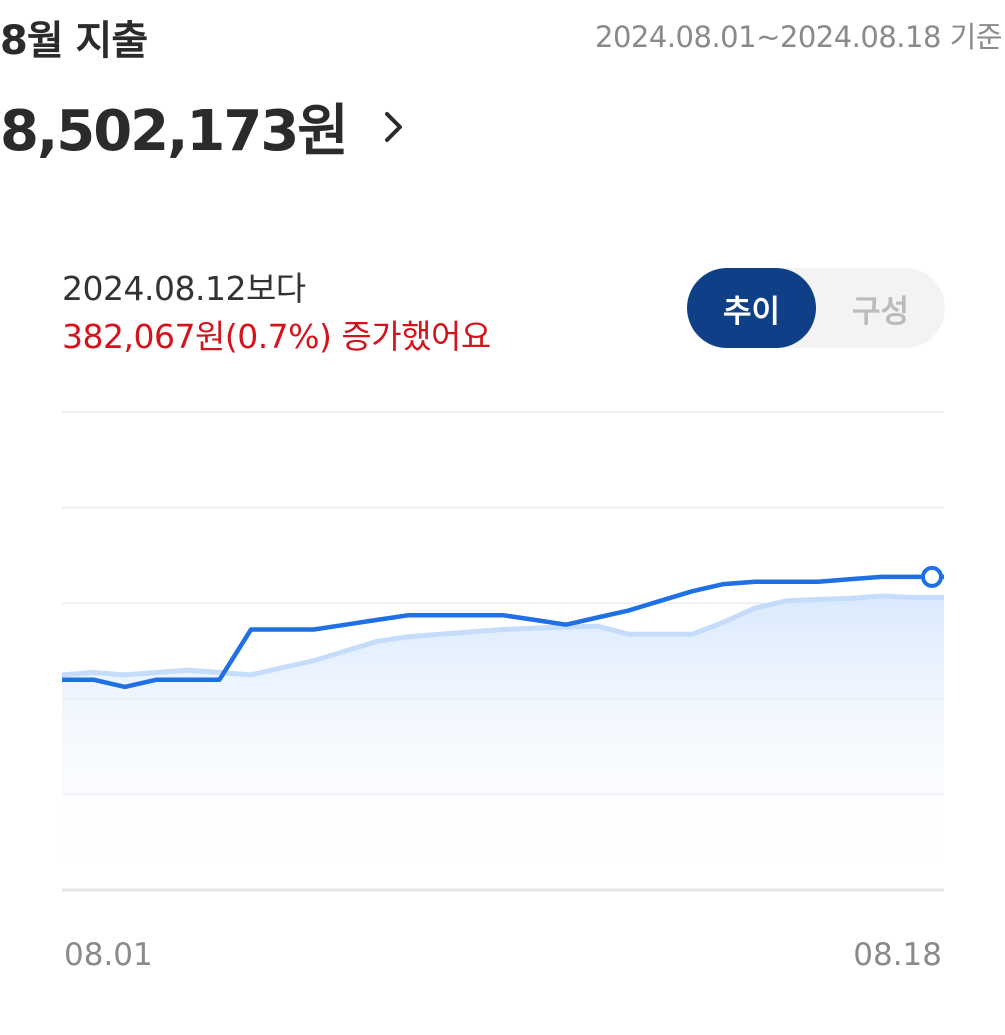  I want to click on date-range: 2024.08.01~2024.08.18 기준, so click(798, 37).